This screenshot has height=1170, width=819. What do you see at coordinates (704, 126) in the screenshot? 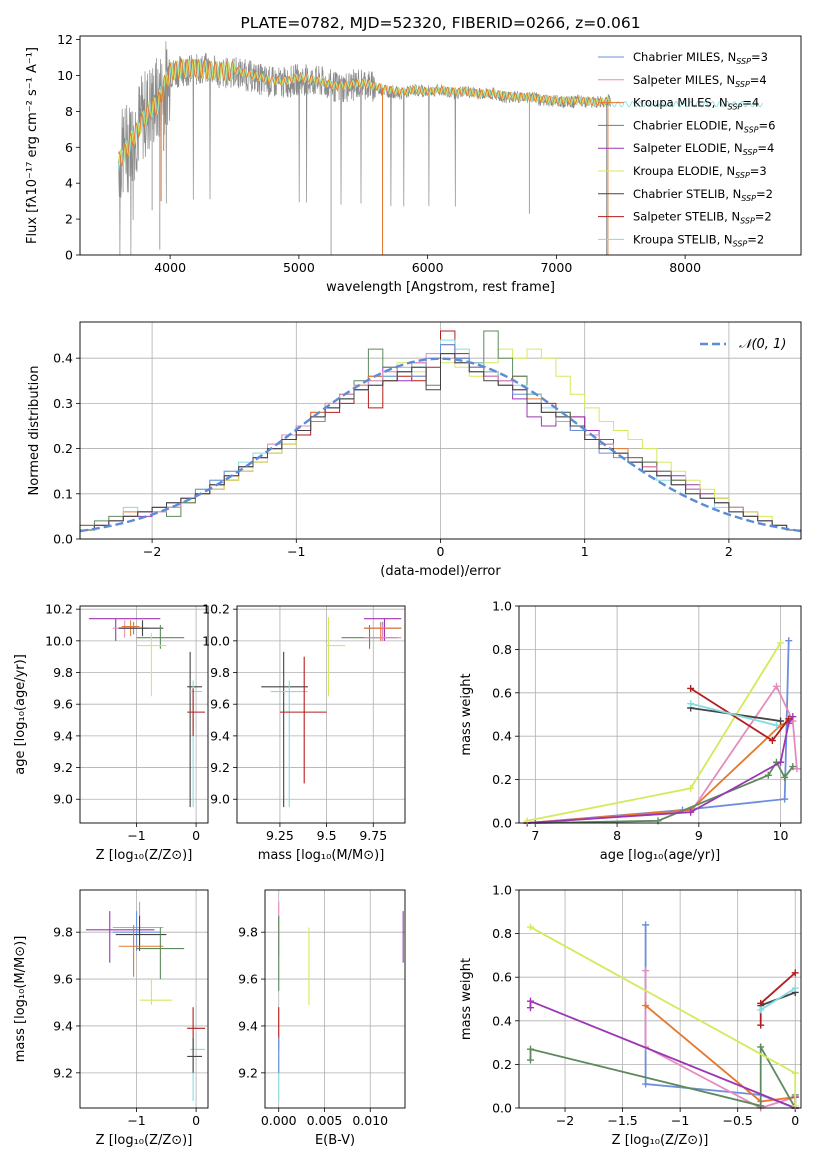
I see `legend-label: Chabrier ELODIE, NSSP=6` at bounding box center [704, 126].